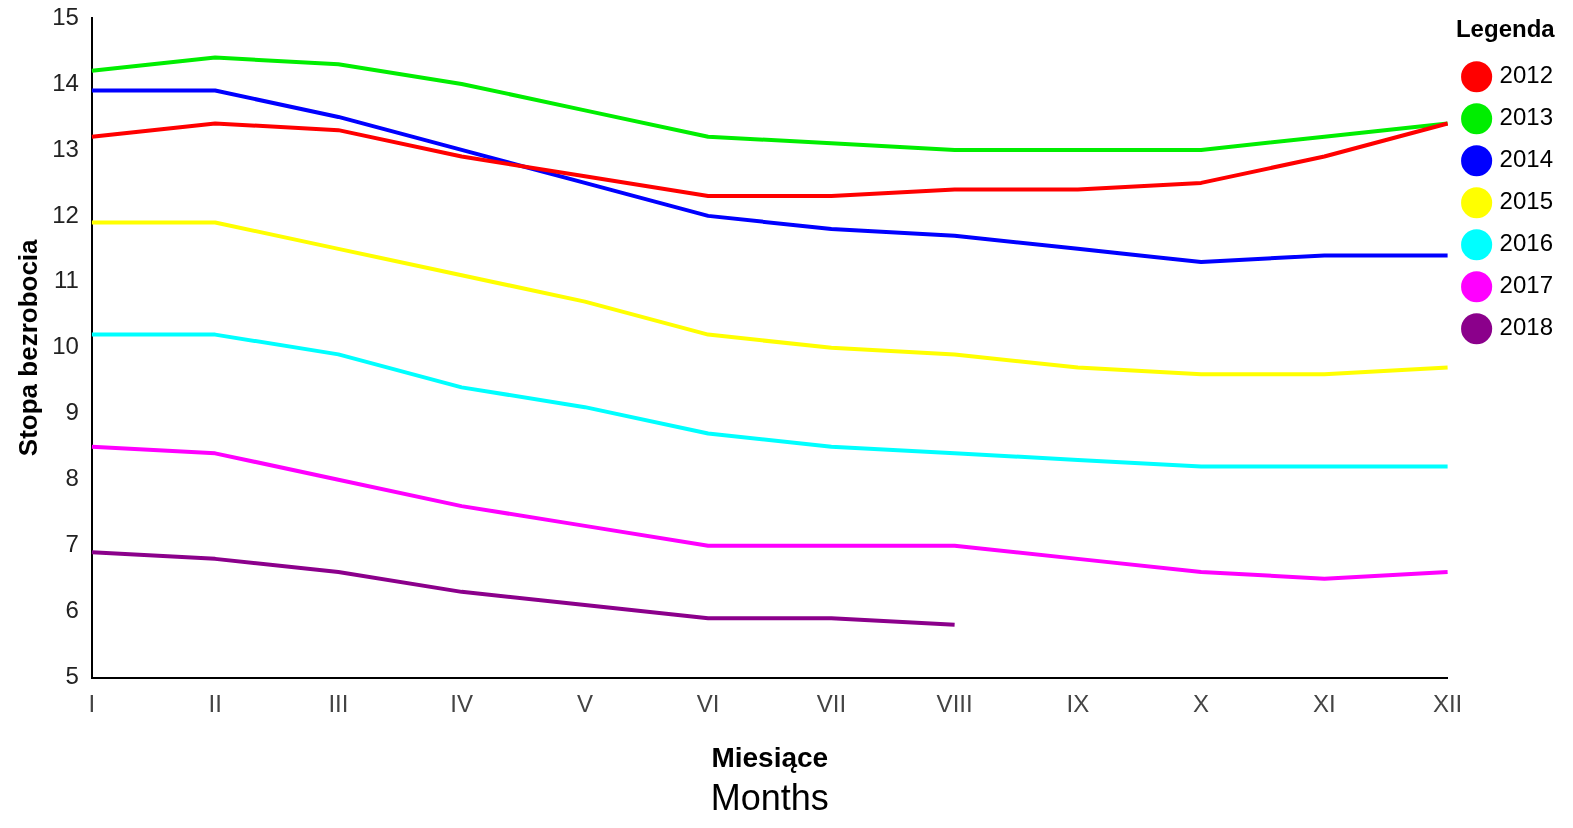  What do you see at coordinates (1526, 243) in the screenshot?
I see `legend-label: 2016` at bounding box center [1526, 243].